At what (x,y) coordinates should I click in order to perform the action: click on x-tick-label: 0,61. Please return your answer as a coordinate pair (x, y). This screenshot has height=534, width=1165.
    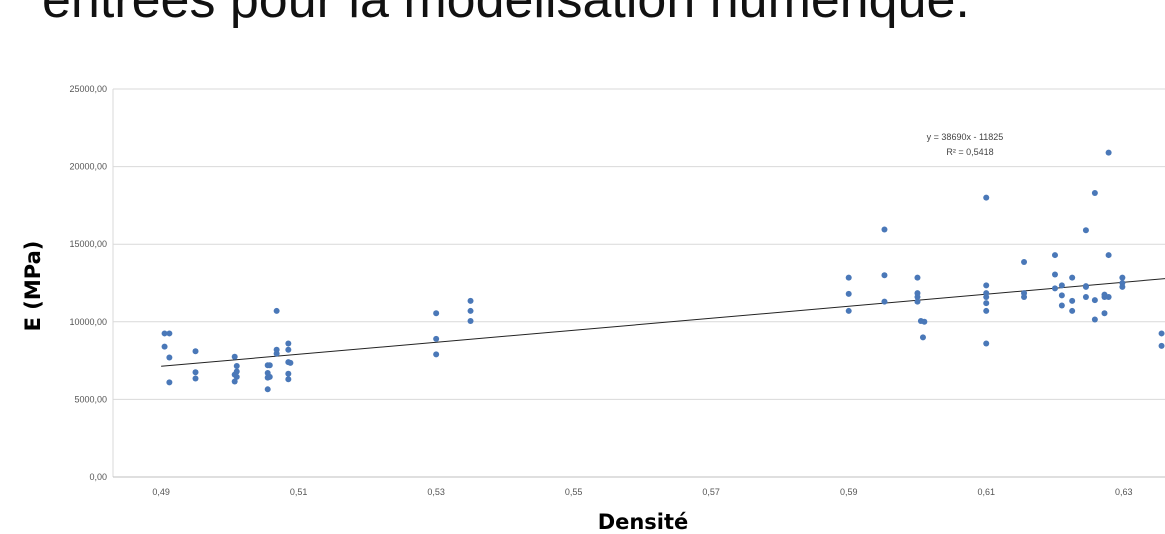
    Looking at the image, I should click on (986, 492).